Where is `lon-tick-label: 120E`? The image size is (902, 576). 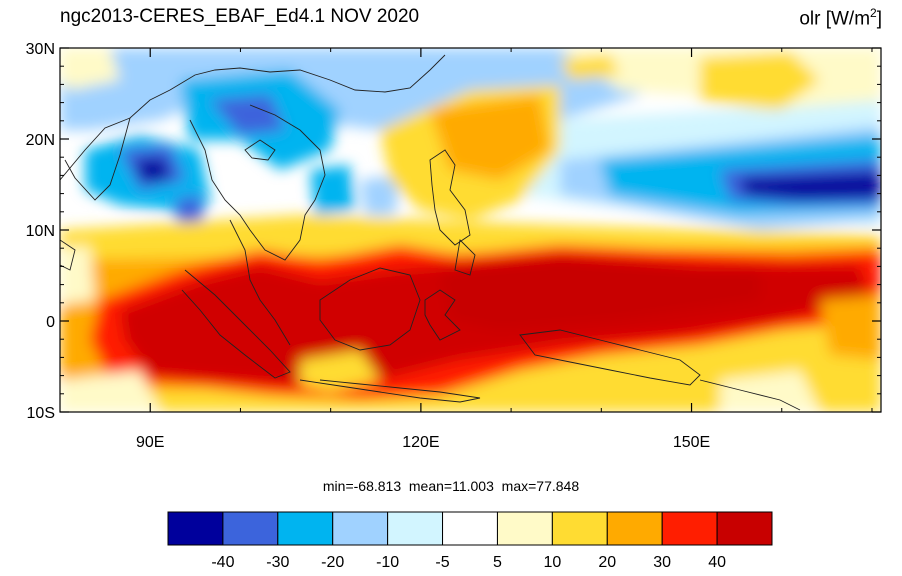
lon-tick-label: 120E is located at coordinates (420, 442).